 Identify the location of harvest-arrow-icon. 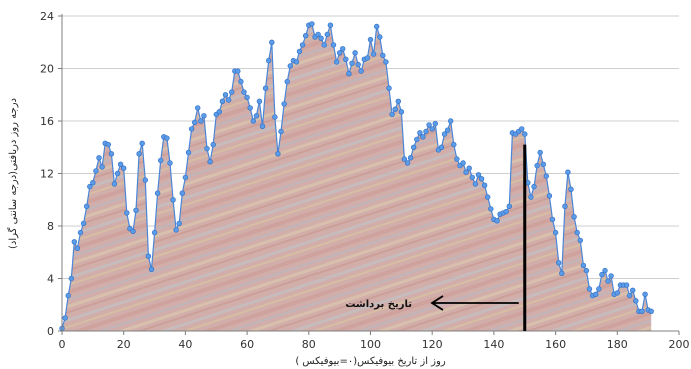
(437, 303).